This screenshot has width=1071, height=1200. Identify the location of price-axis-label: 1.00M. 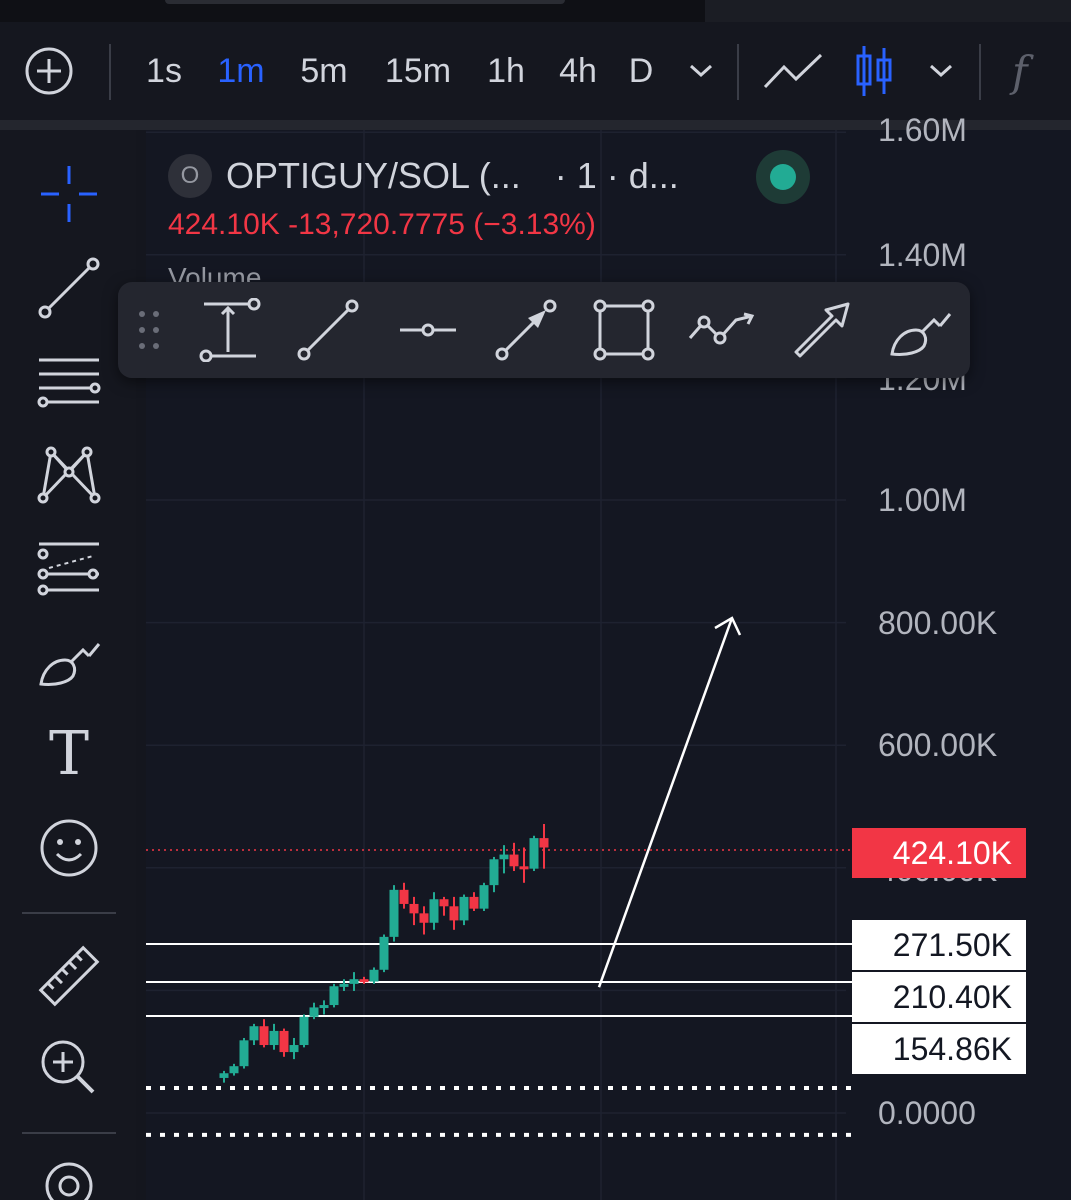
(922, 500).